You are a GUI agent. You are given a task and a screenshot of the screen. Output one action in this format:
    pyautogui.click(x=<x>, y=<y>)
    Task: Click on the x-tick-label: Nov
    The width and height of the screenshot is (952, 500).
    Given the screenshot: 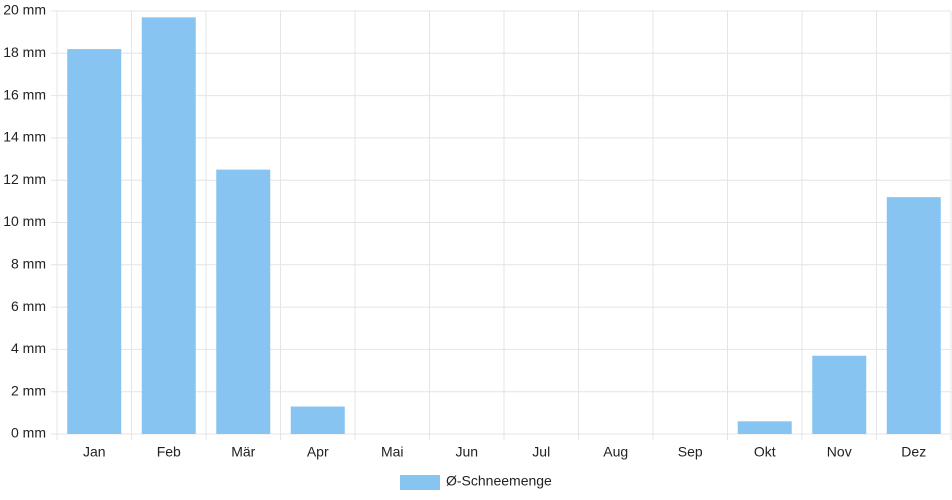 What is the action you would take?
    pyautogui.click(x=839, y=452)
    